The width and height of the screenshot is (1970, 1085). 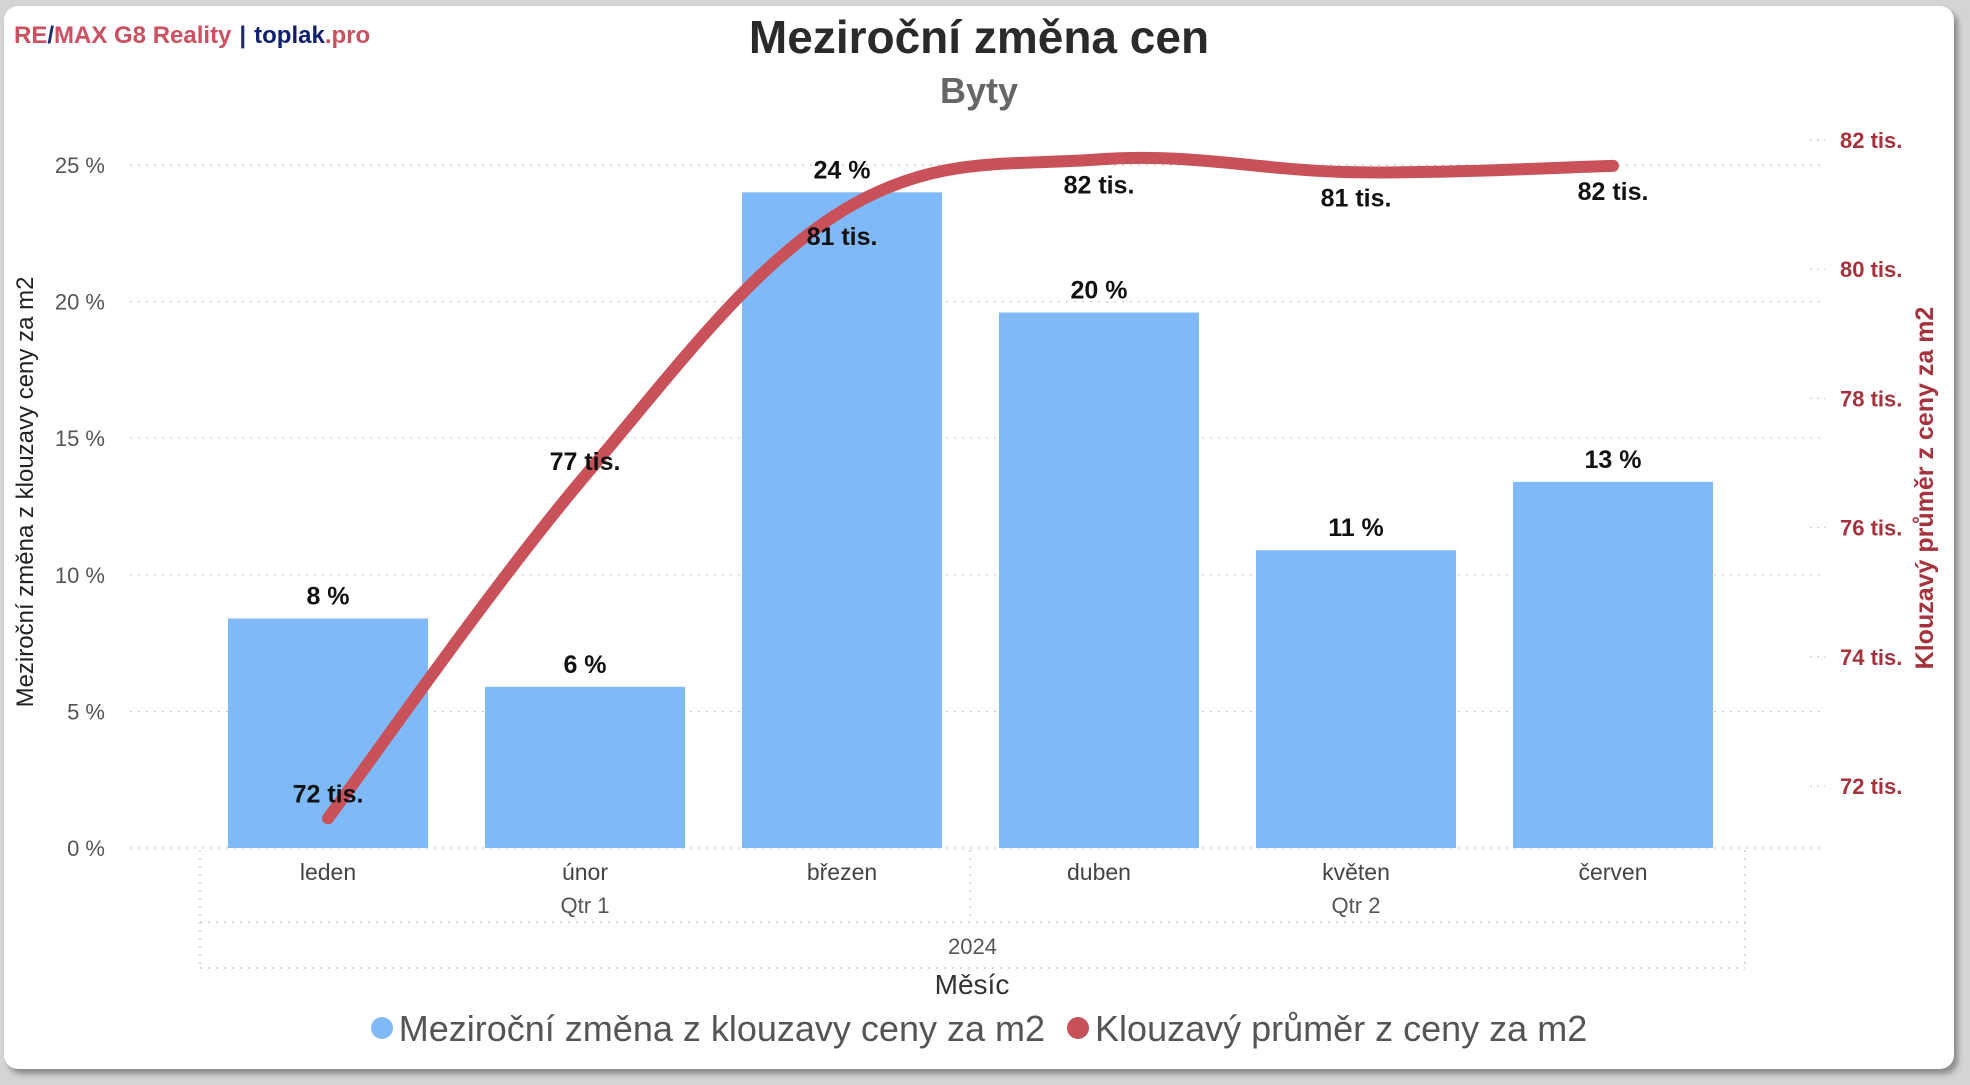 What do you see at coordinates (1356, 872) in the screenshot?
I see `x-tick-label: květen` at bounding box center [1356, 872].